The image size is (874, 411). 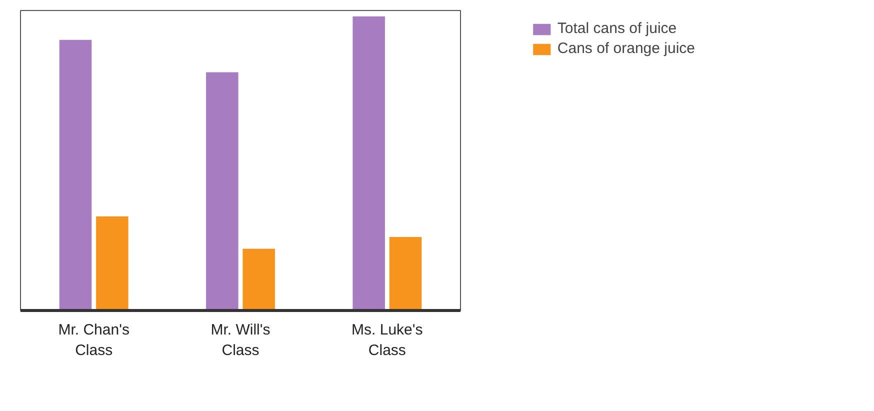 I want to click on x-tick-label: Mr. Will's Class, so click(x=240, y=340).